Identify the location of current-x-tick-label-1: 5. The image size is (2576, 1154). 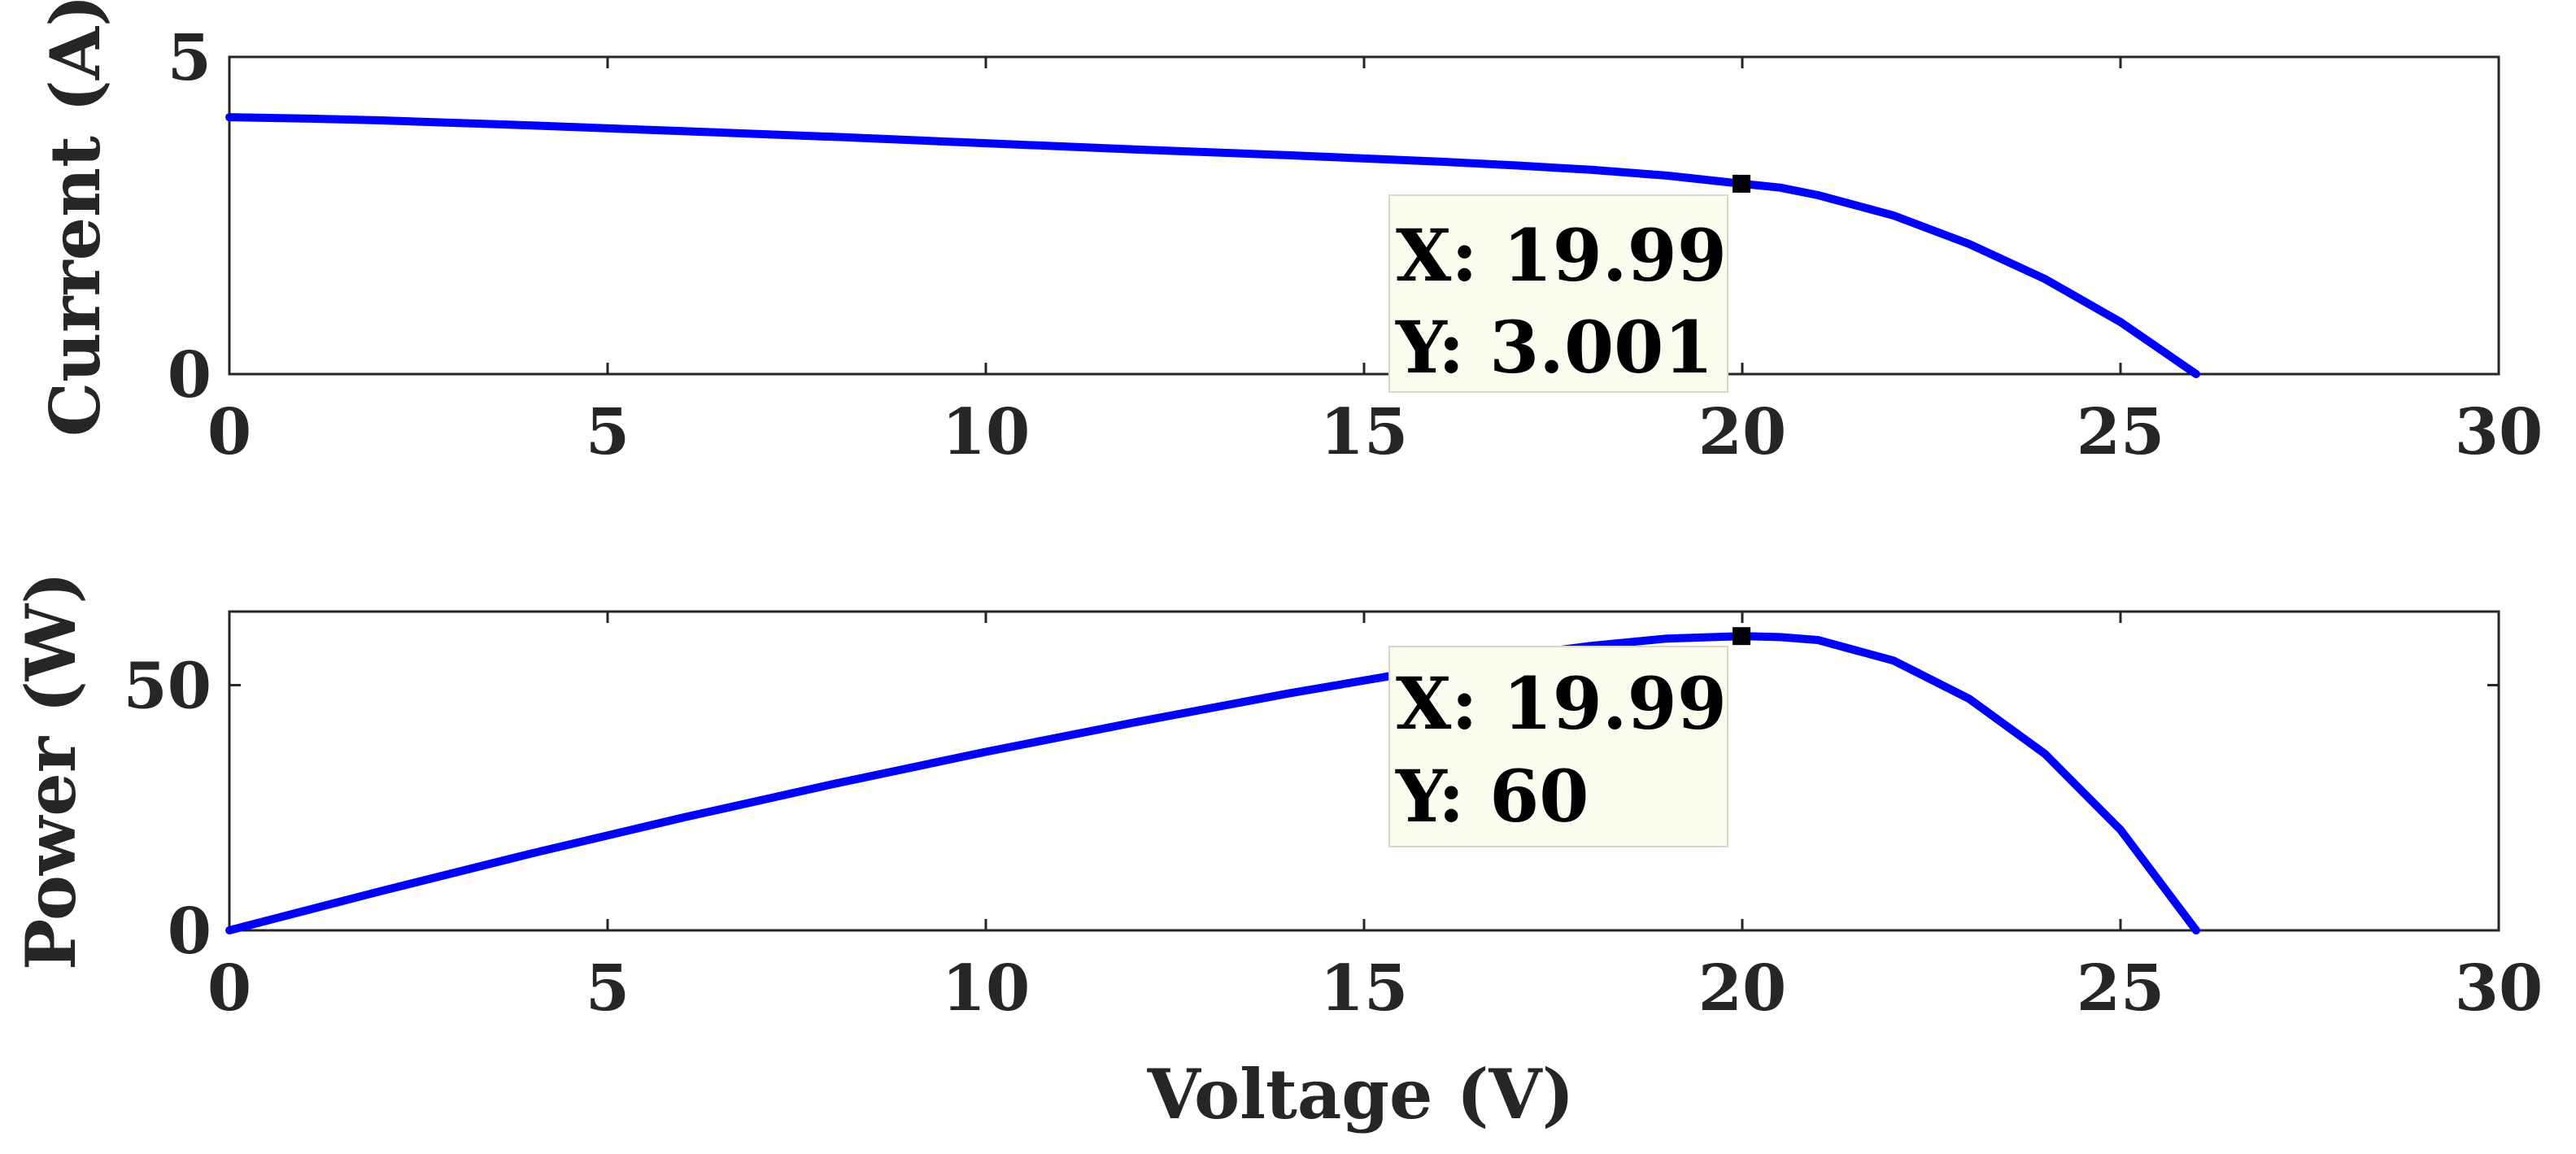
(608, 432).